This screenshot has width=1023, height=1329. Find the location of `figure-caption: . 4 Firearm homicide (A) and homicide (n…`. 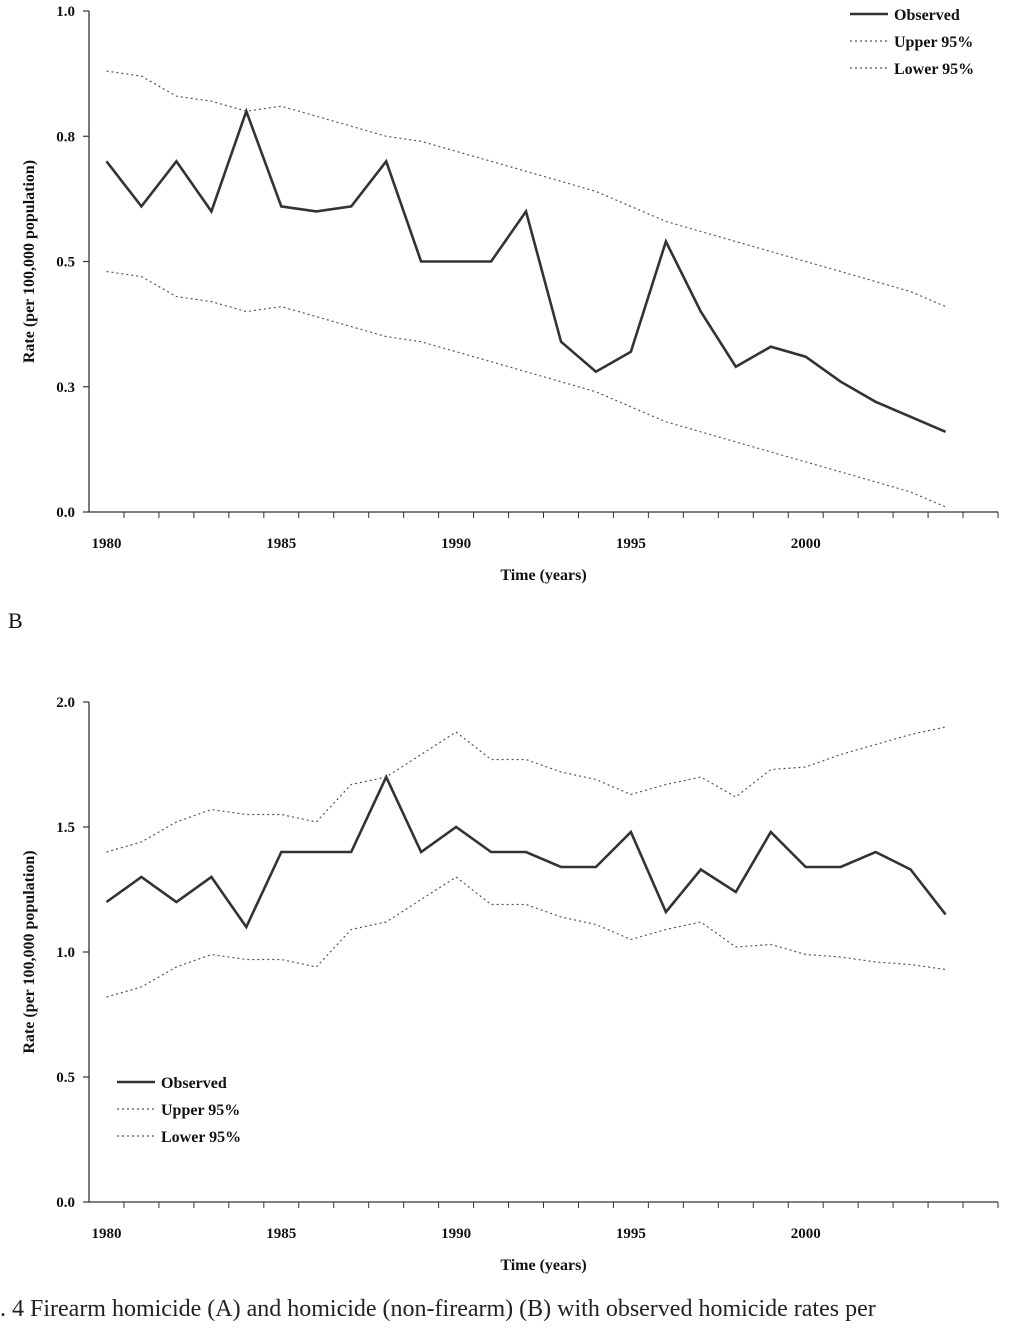

figure-caption: . 4 Firearm homicide (A) and homicide (n… is located at coordinates (438, 1309).